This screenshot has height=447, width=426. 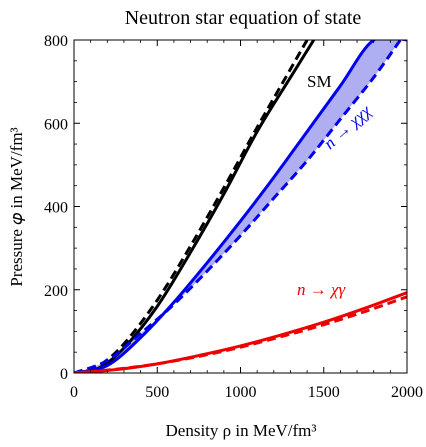 I want to click on x-tick-label: 500, so click(x=157, y=392).